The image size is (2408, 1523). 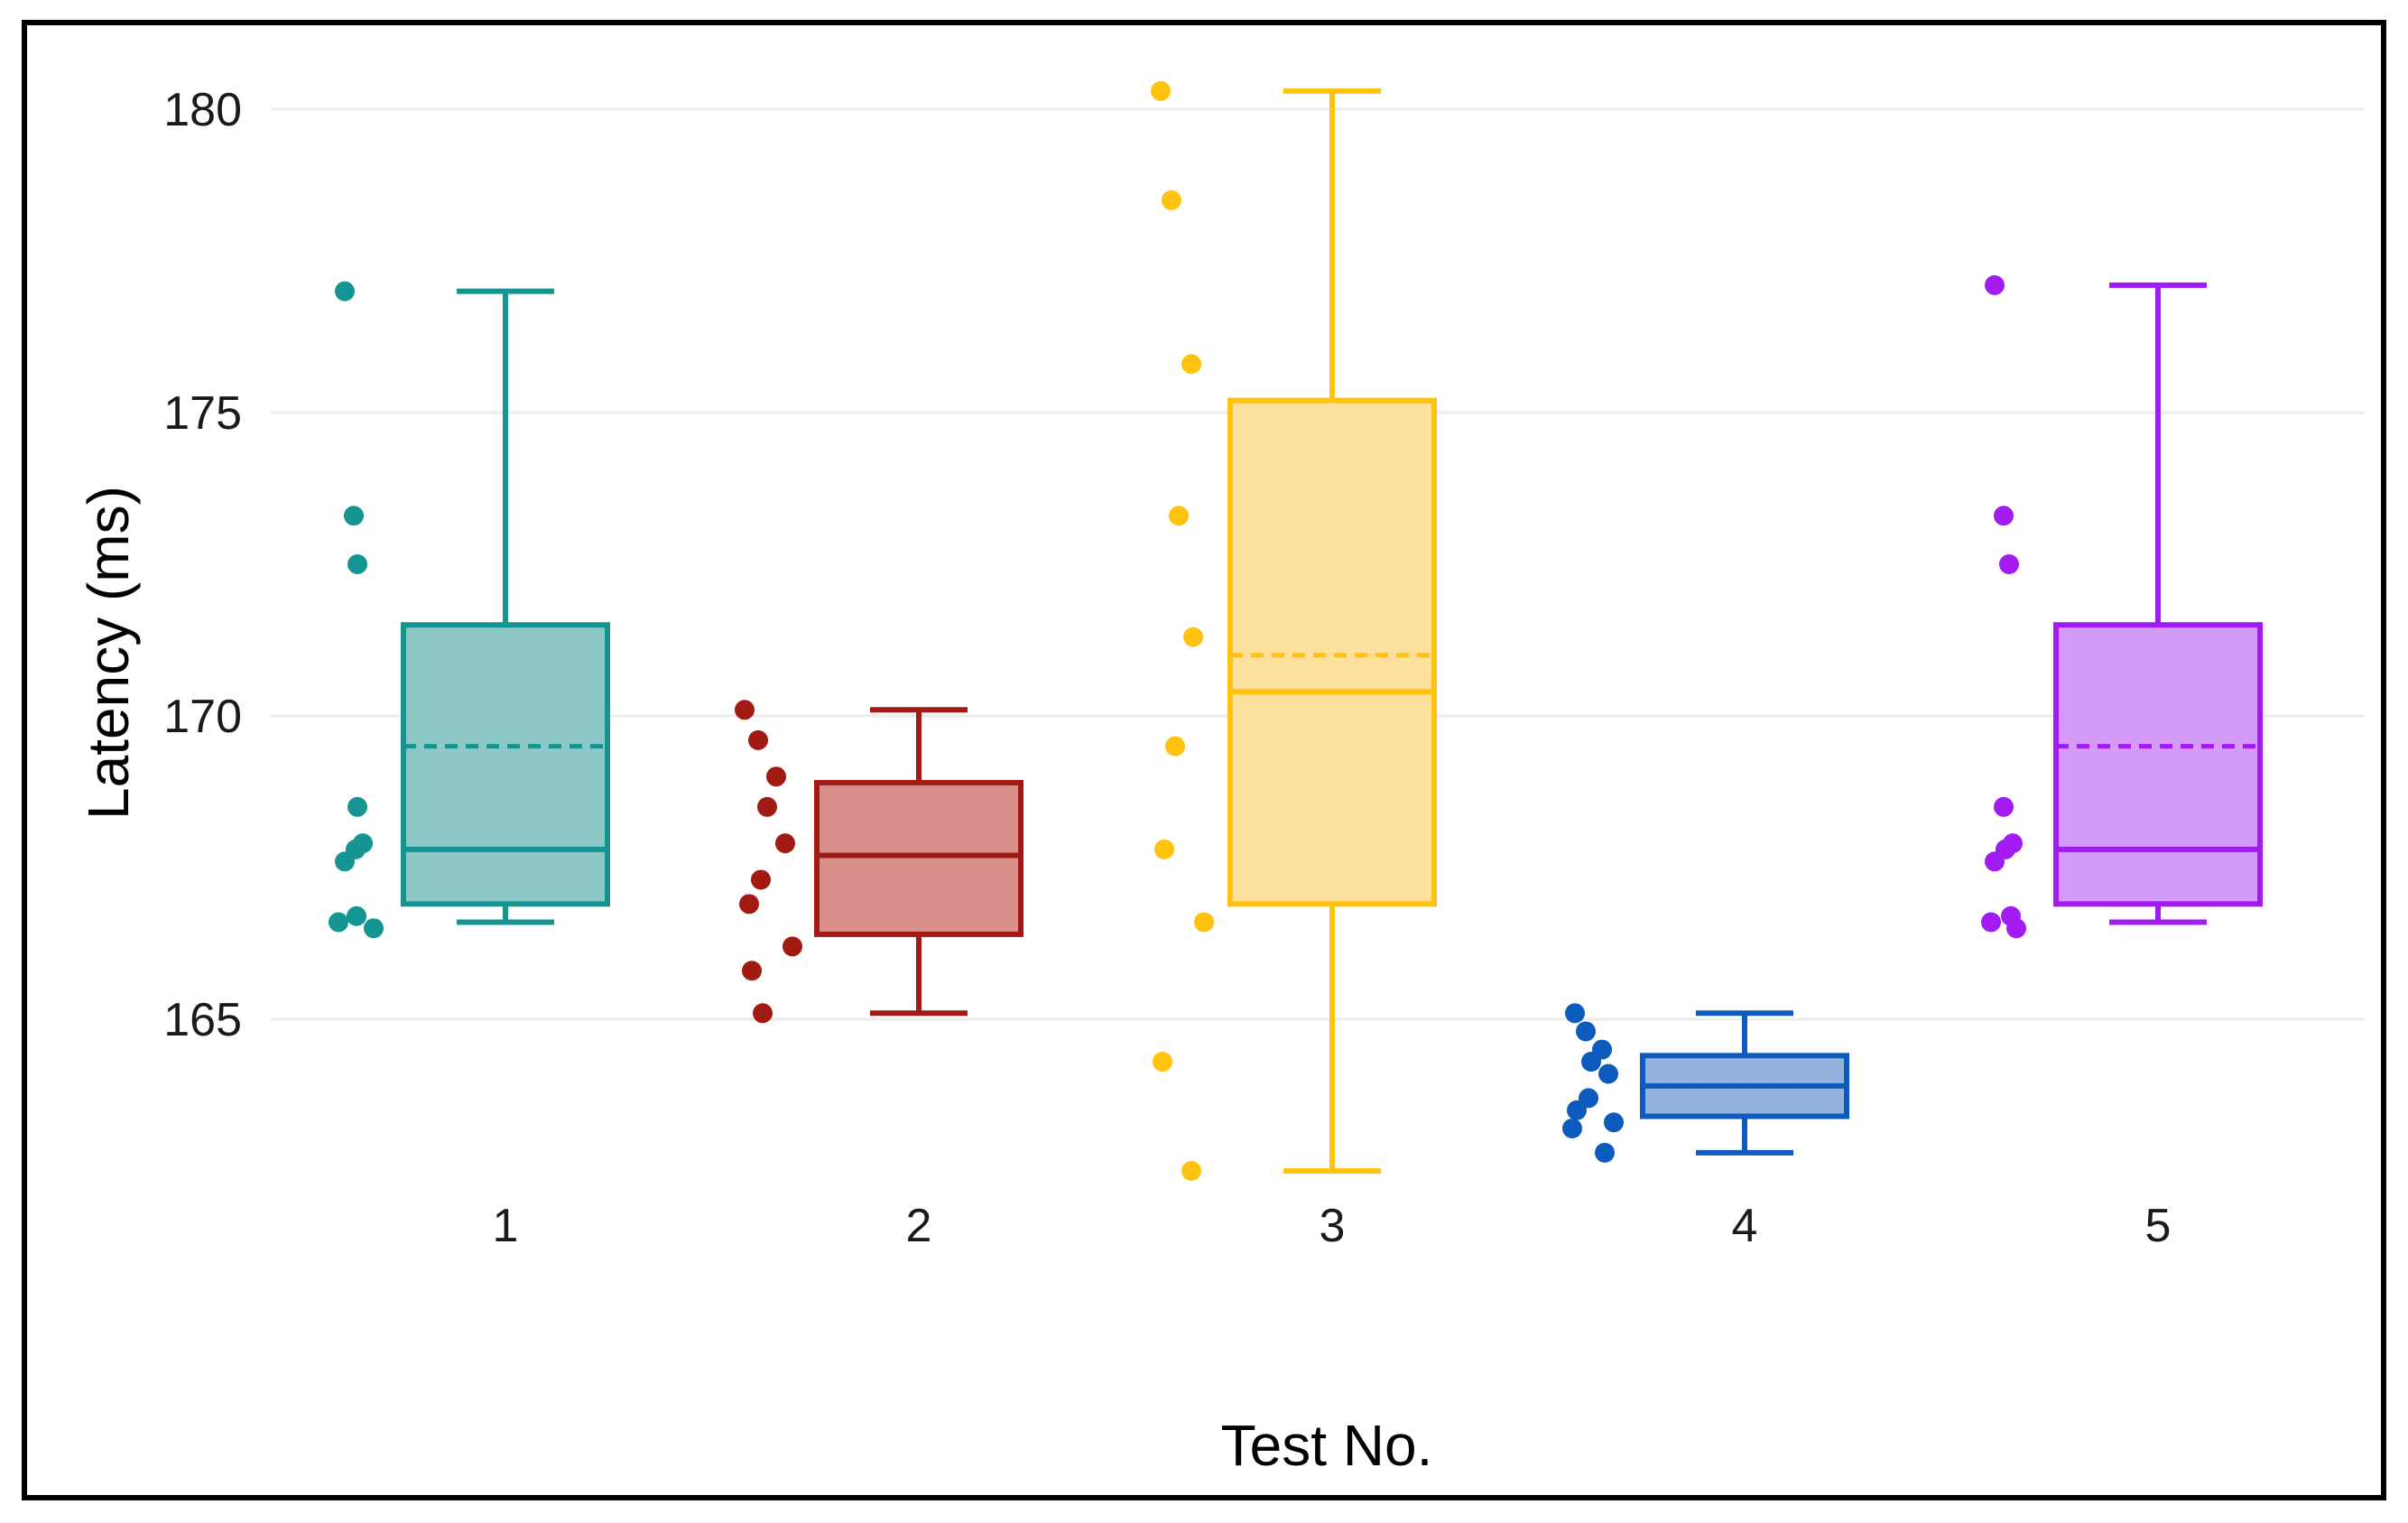 I want to click on y-tick-label-170: 170, so click(x=203, y=717).